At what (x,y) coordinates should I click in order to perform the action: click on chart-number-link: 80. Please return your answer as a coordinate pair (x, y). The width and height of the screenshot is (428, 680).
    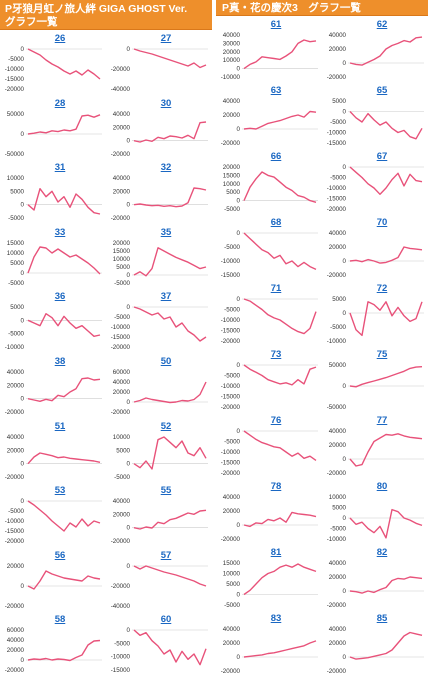
    Looking at the image, I should click on (382, 486).